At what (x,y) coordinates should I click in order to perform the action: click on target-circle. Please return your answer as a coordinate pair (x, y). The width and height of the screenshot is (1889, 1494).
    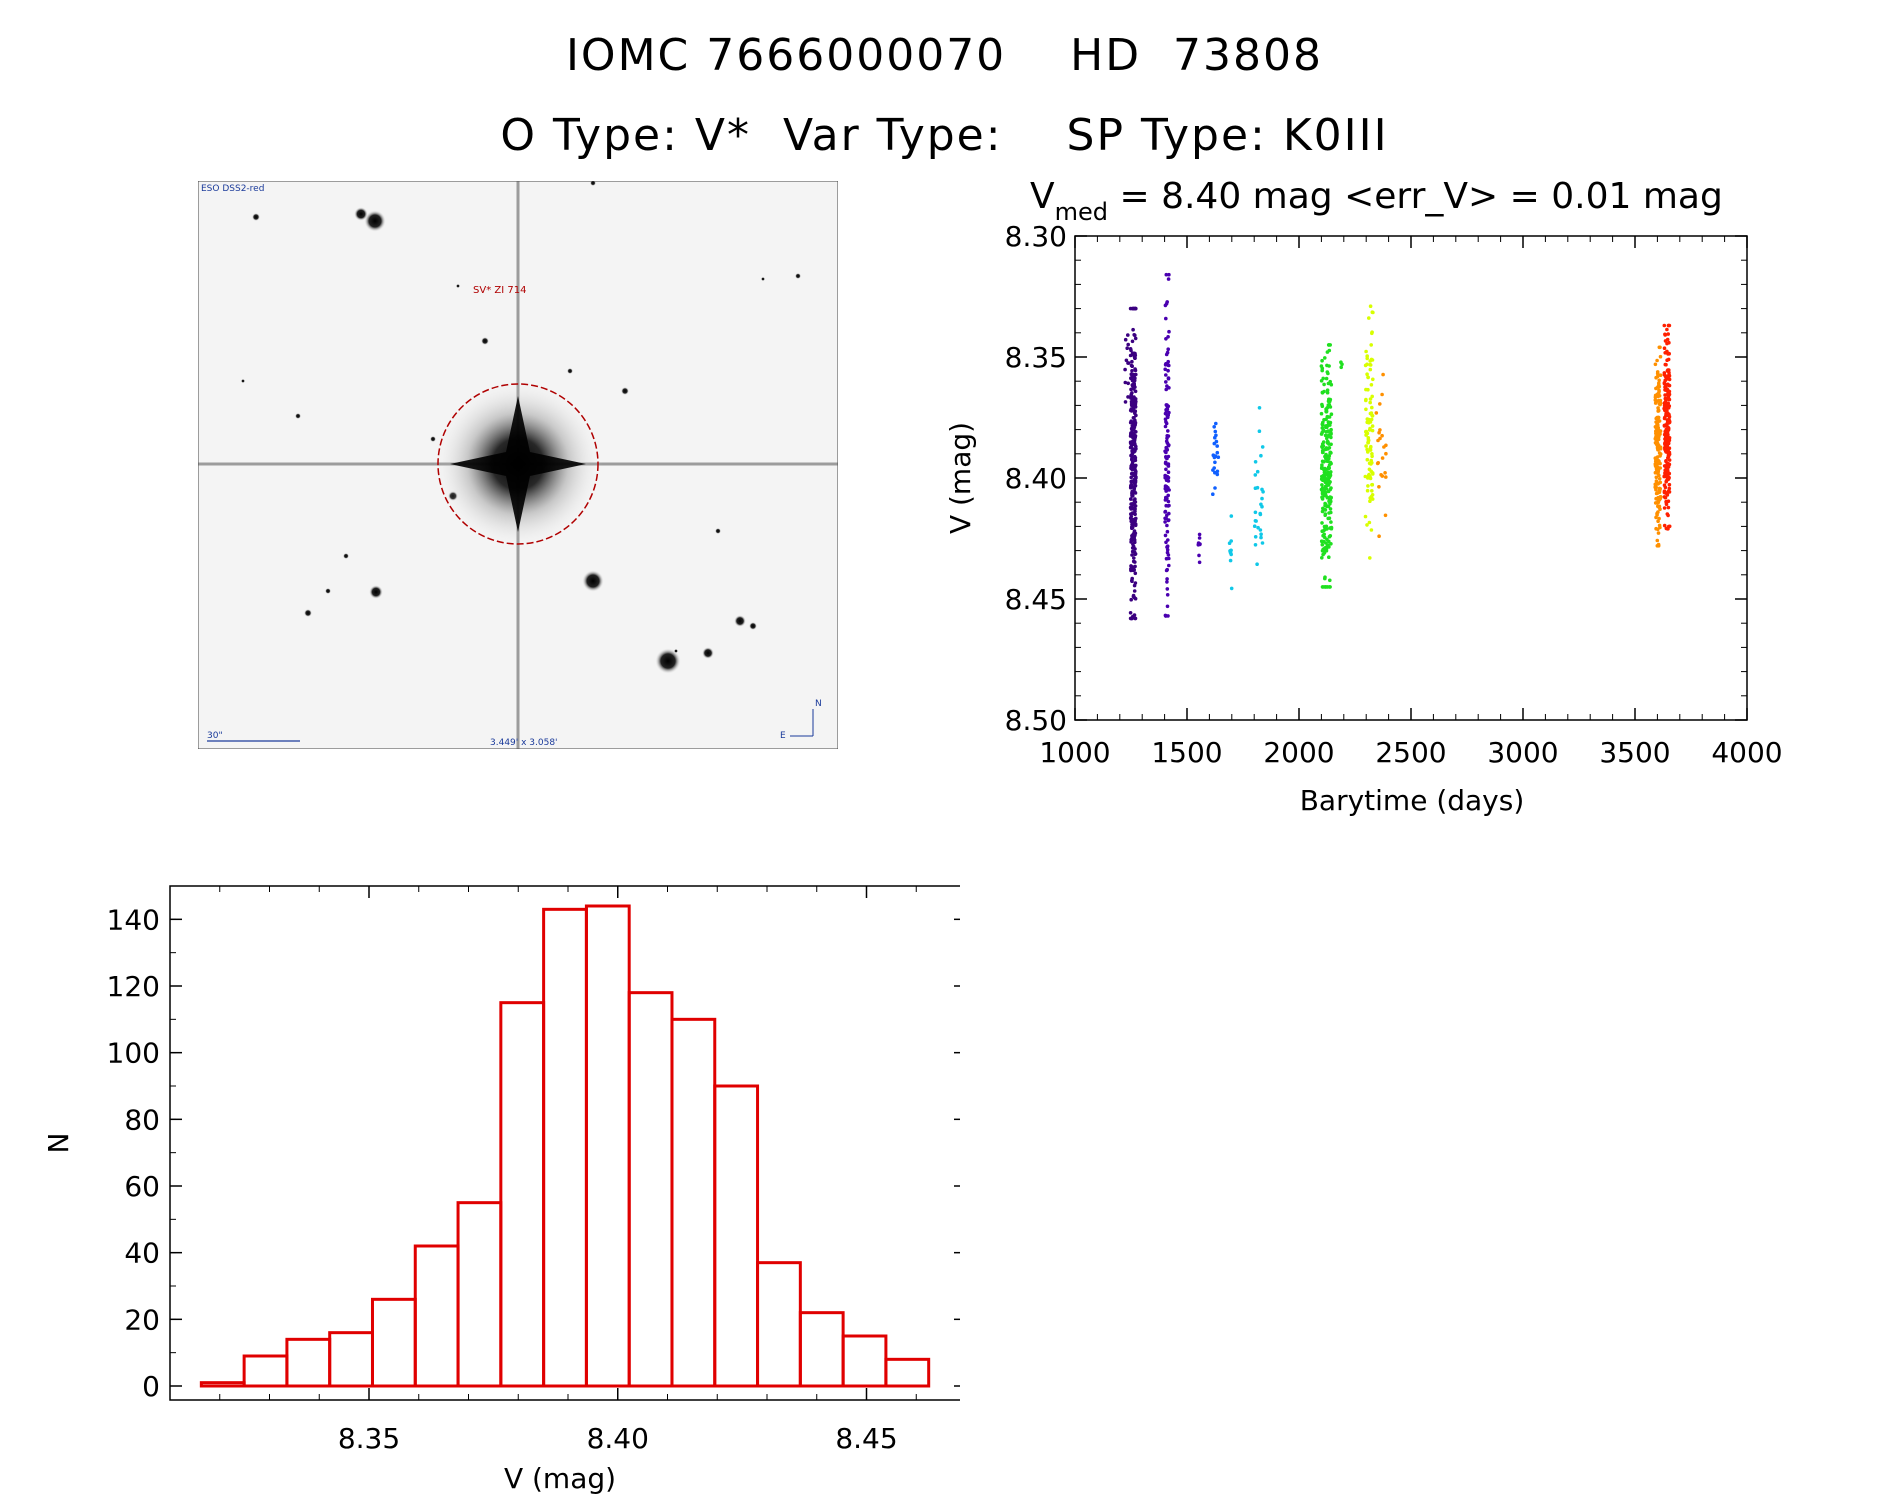
    Looking at the image, I should click on (518, 464).